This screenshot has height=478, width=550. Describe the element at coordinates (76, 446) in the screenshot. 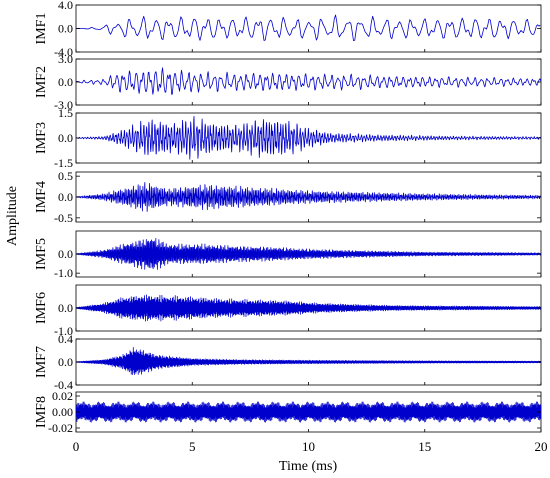

I see `x-tick-label: 0` at that location.